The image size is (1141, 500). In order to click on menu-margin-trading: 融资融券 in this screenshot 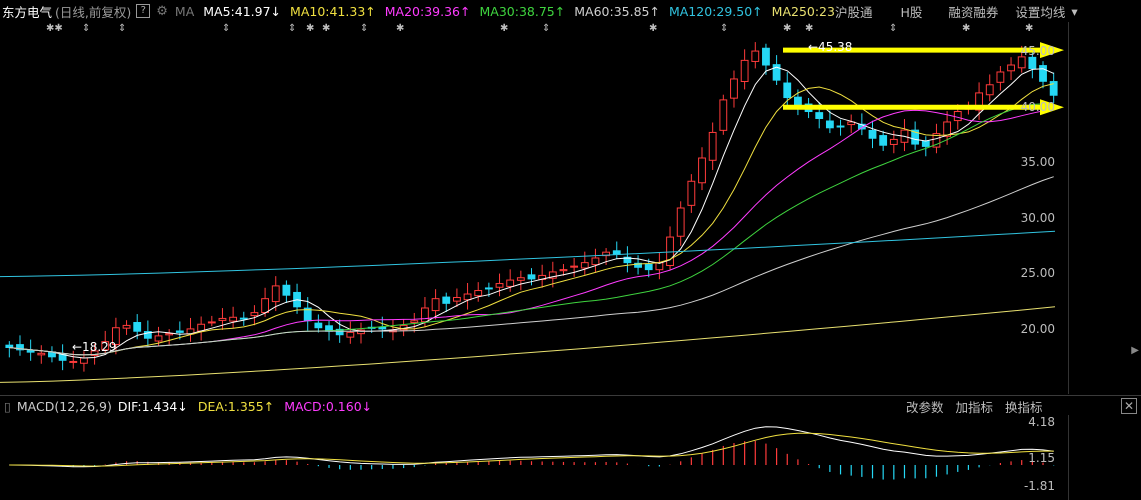, I will do `click(973, 12)`.